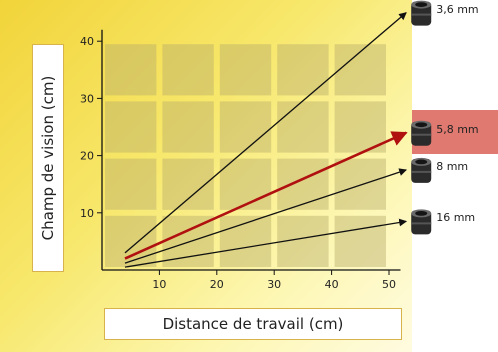  What do you see at coordinates (332, 284) in the screenshot?
I see `x-tick-label: 40` at bounding box center [332, 284].